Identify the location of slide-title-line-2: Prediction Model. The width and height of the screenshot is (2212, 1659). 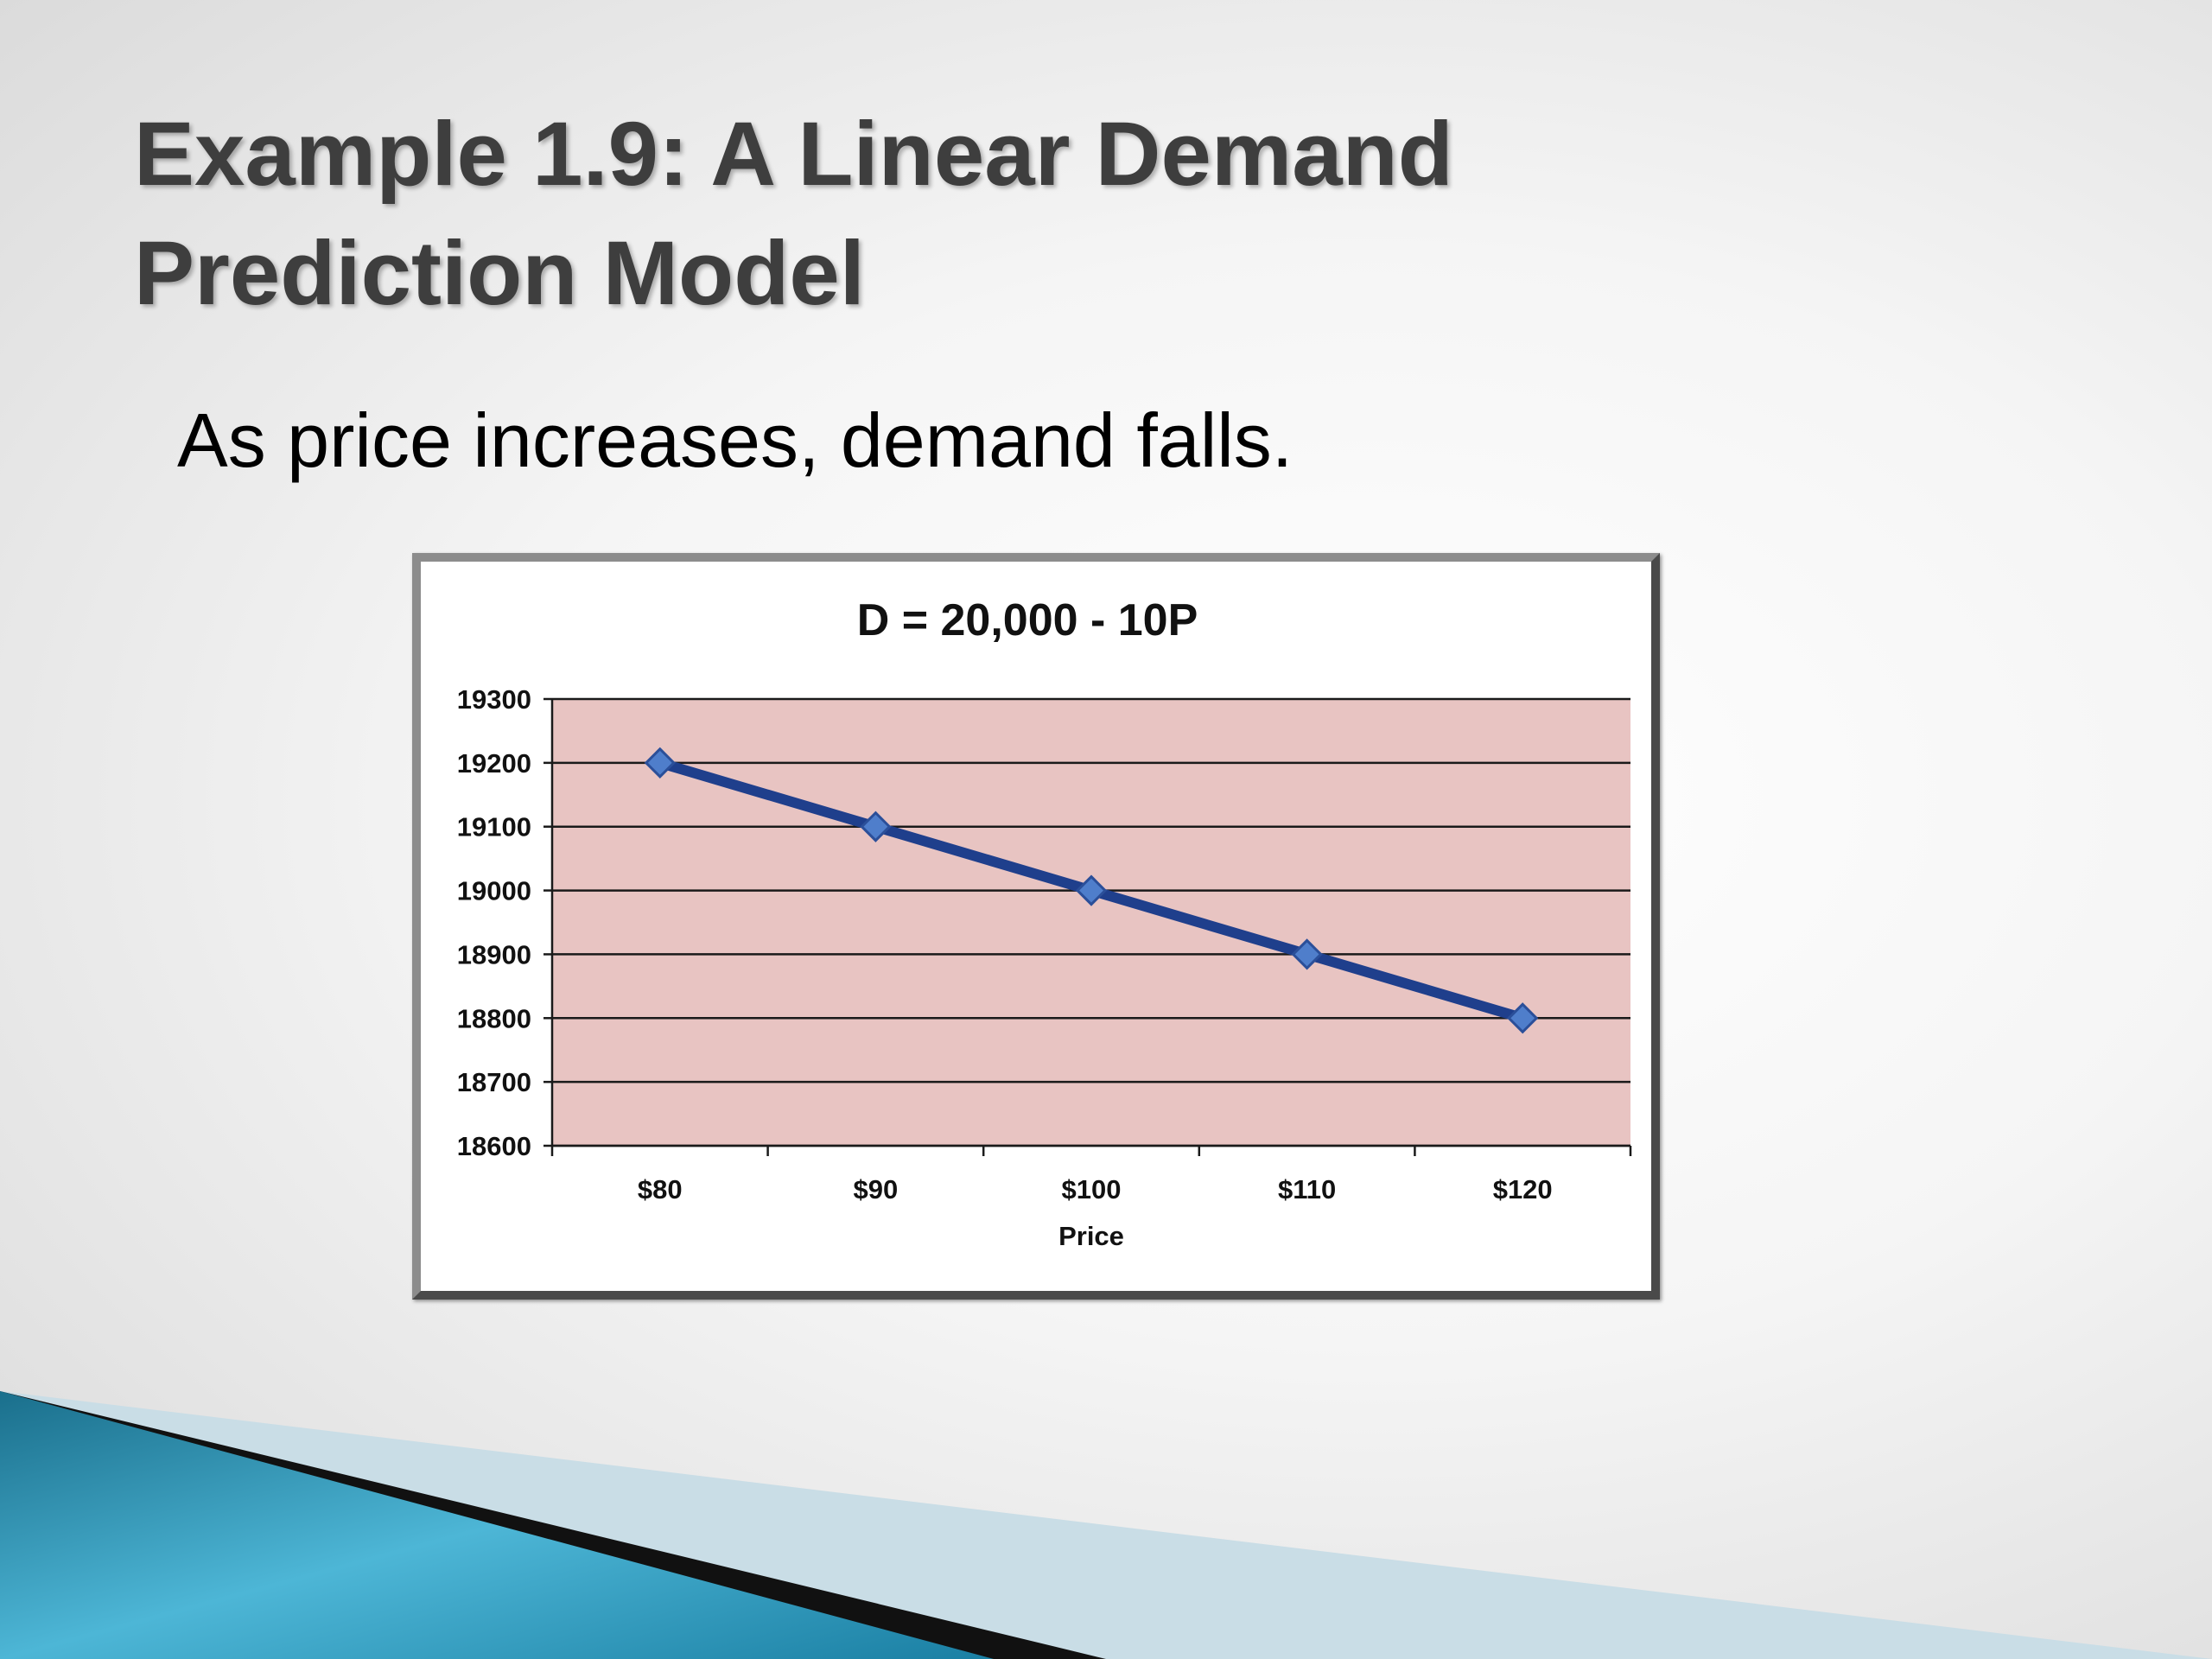
(500, 273).